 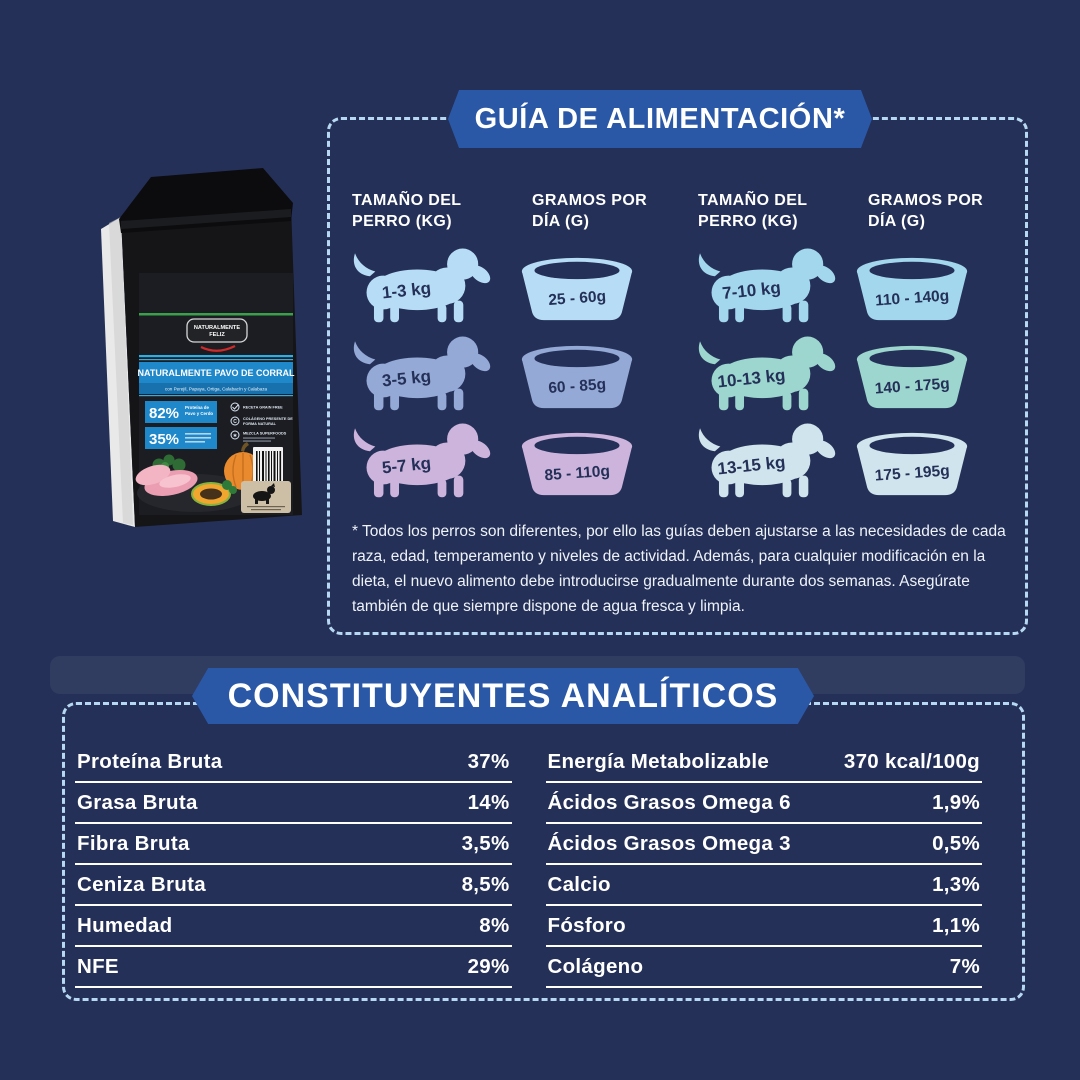 What do you see at coordinates (268, 469) in the screenshot?
I see `barcode` at bounding box center [268, 469].